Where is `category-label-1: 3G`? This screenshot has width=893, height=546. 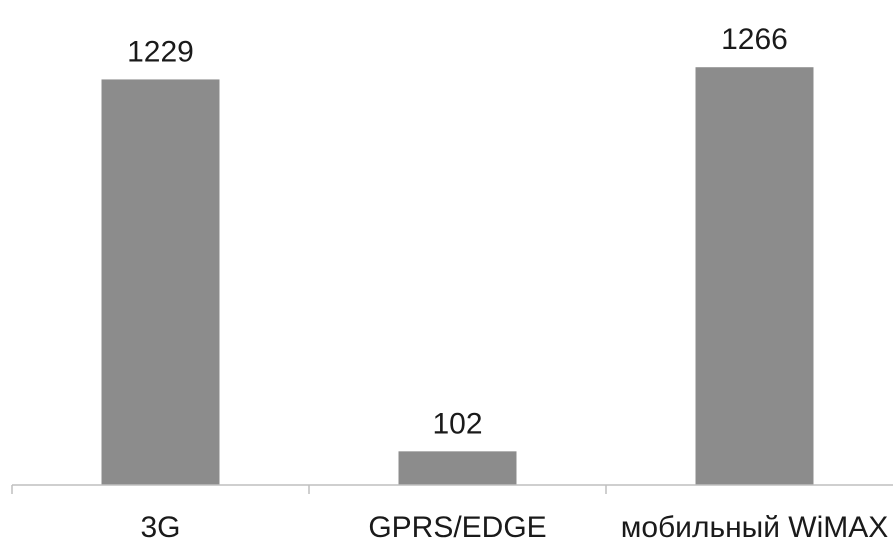 category-label-1: 3G is located at coordinates (160, 527).